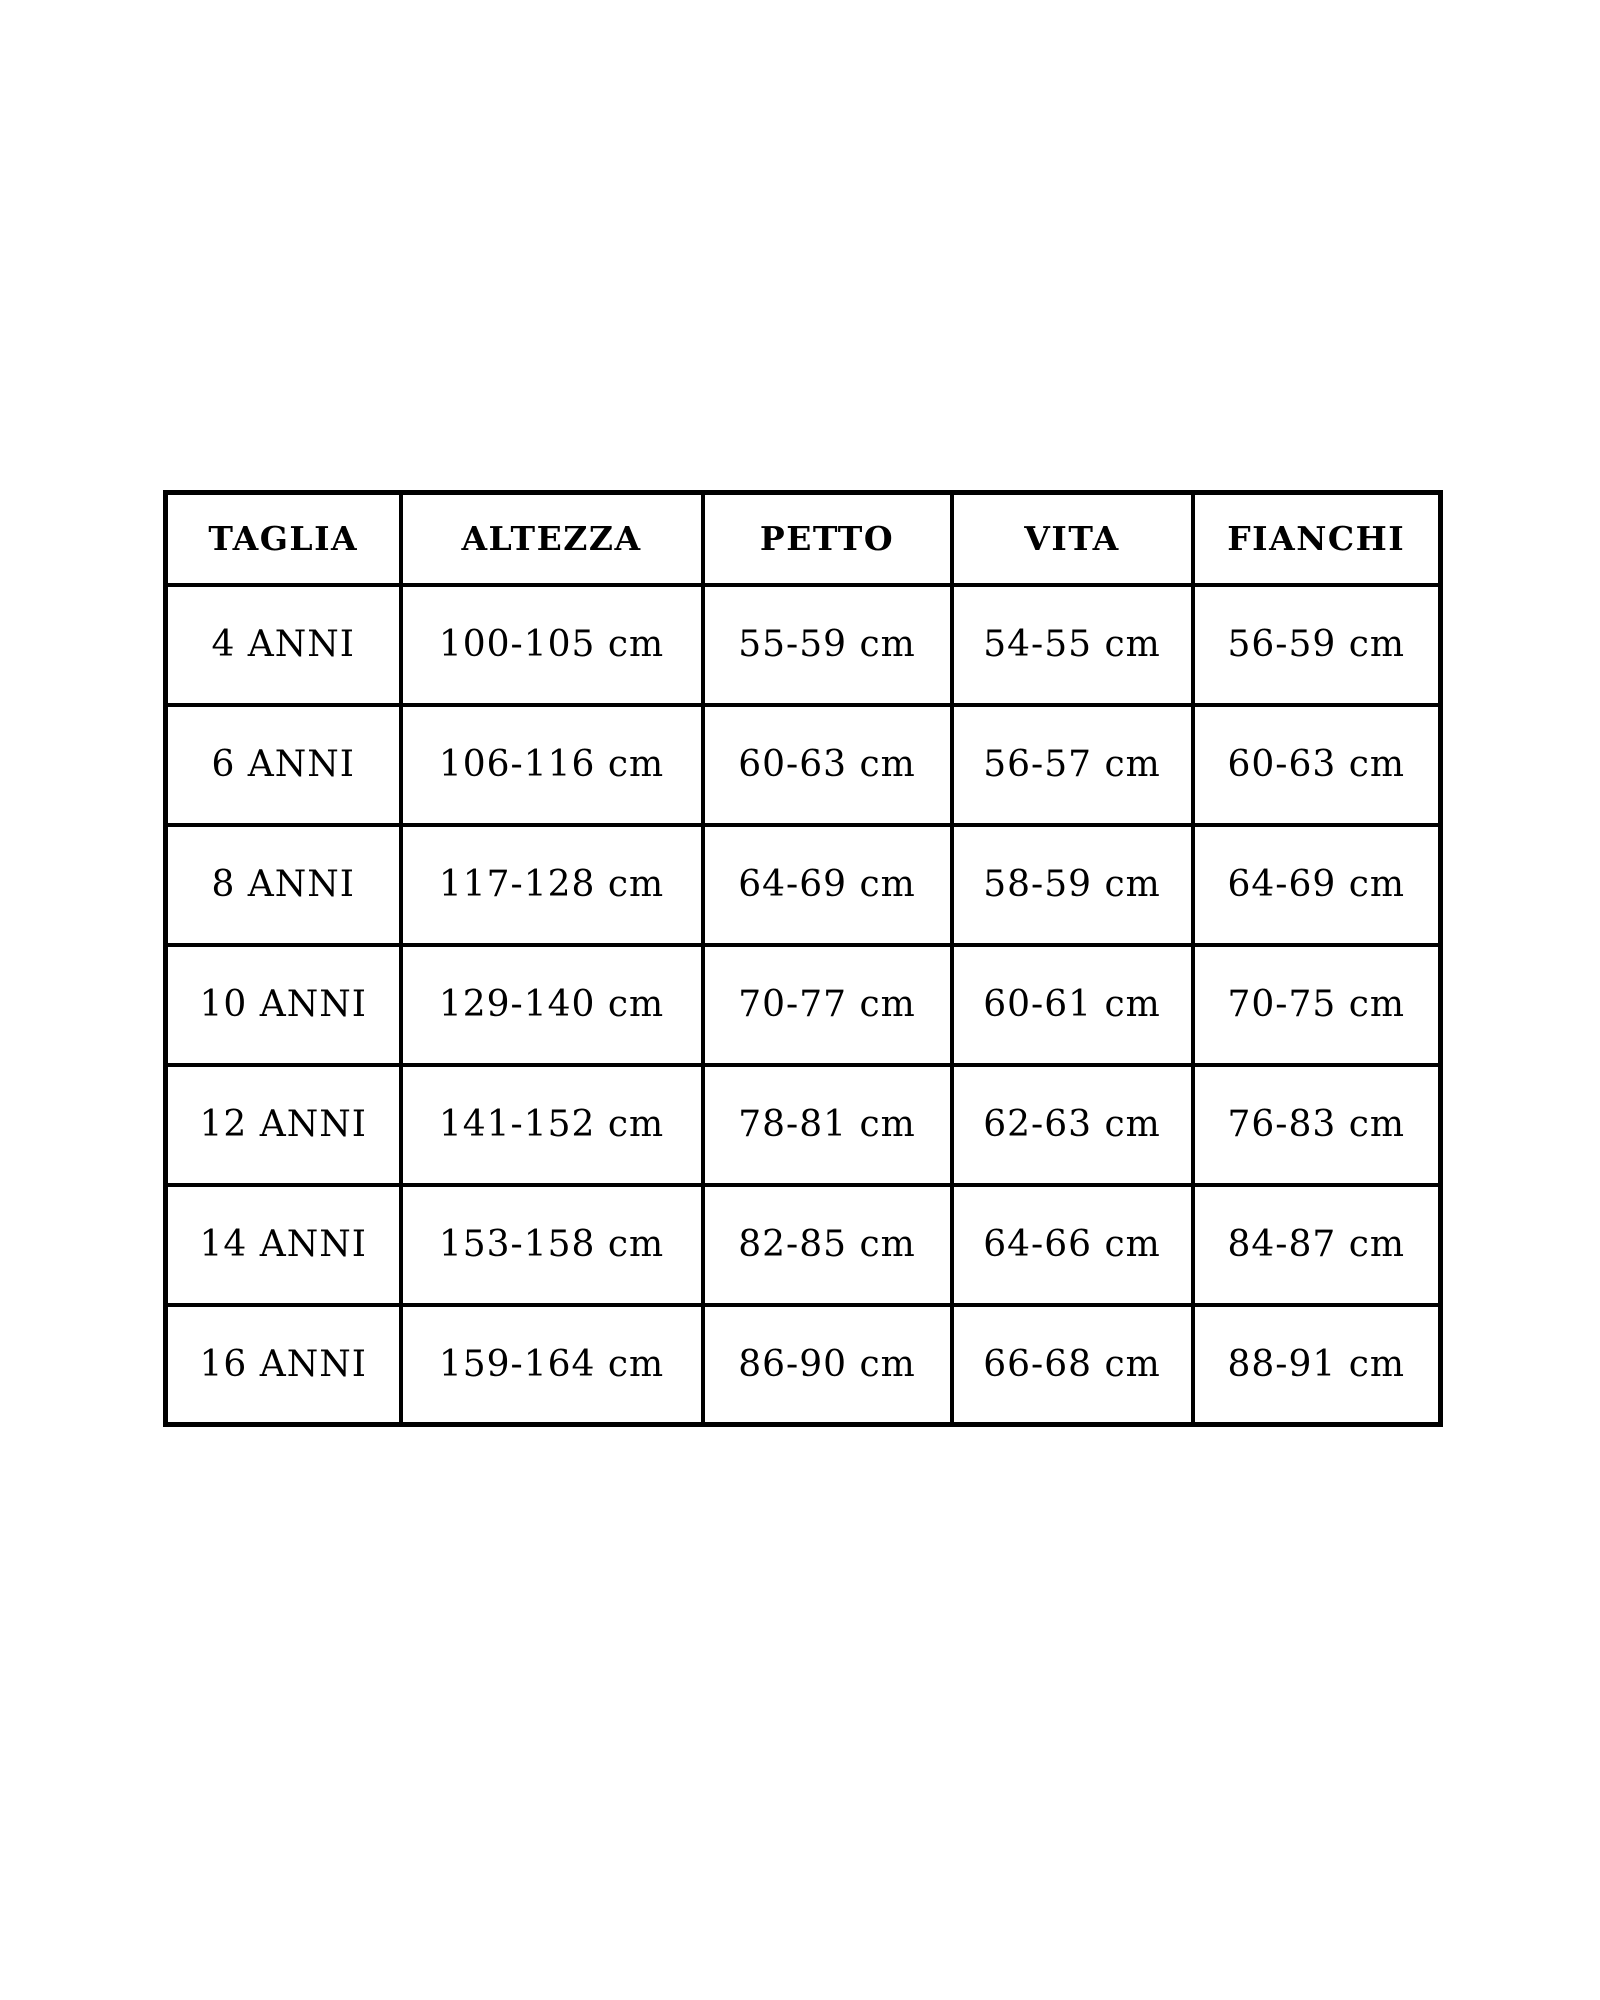 This screenshot has height=2000, width=1600. I want to click on cell-fianchi: 64-69 cm, so click(1316, 884).